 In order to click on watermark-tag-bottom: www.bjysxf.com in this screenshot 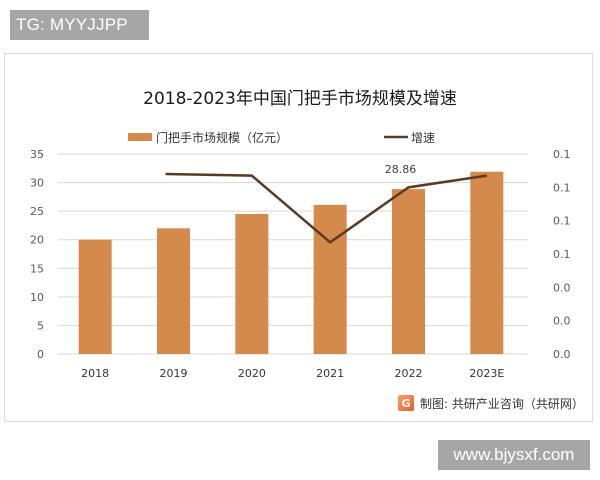, I will do `click(514, 455)`.